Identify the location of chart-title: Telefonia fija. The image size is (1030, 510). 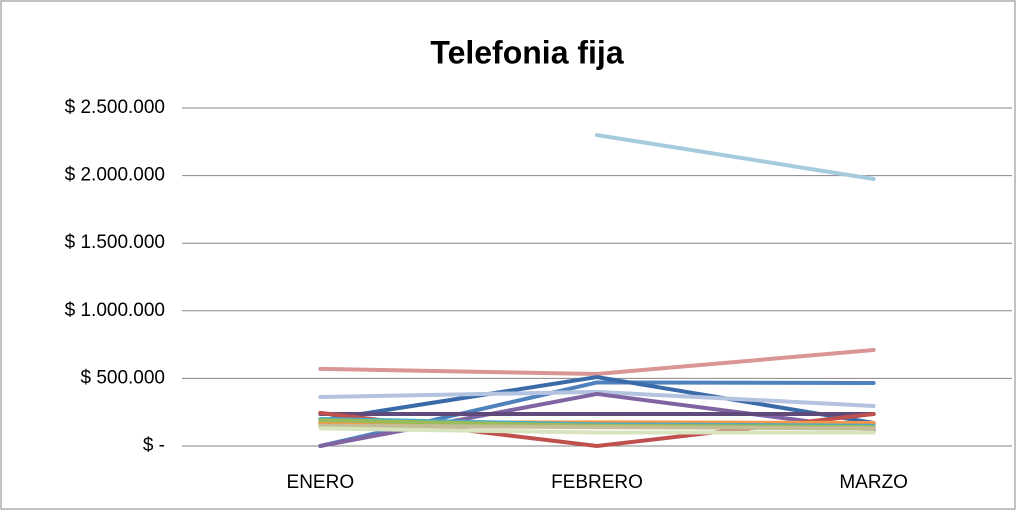
(526, 52).